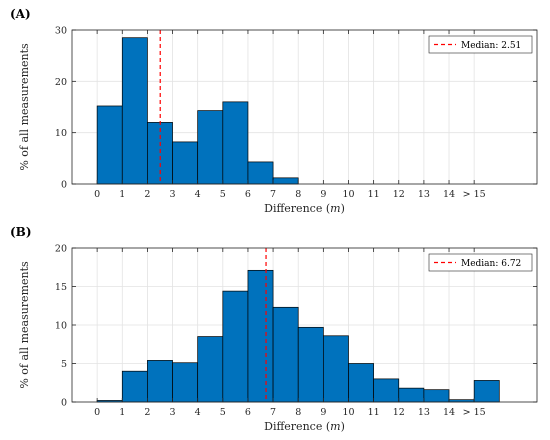 This screenshot has width=550, height=440. I want to click on legend-label: Median: 2.51, so click(491, 46).